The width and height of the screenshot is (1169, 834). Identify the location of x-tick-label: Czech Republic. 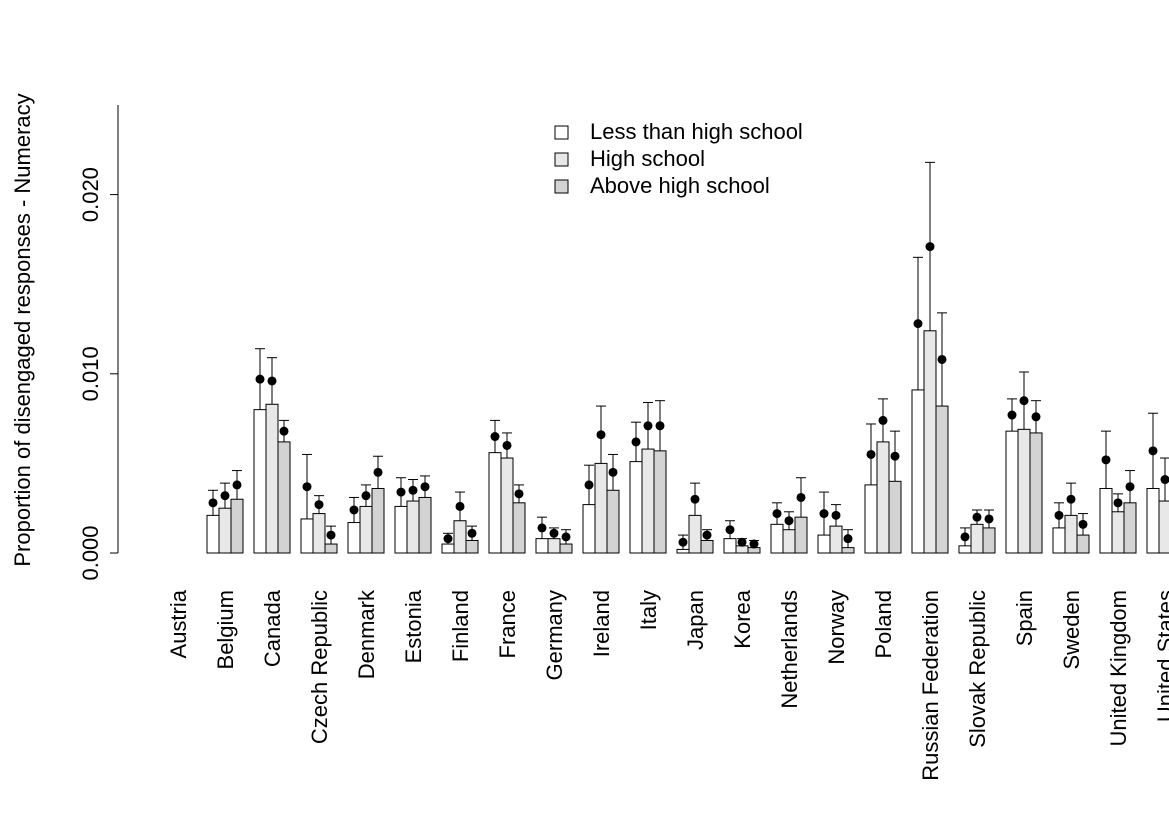
(319, 667).